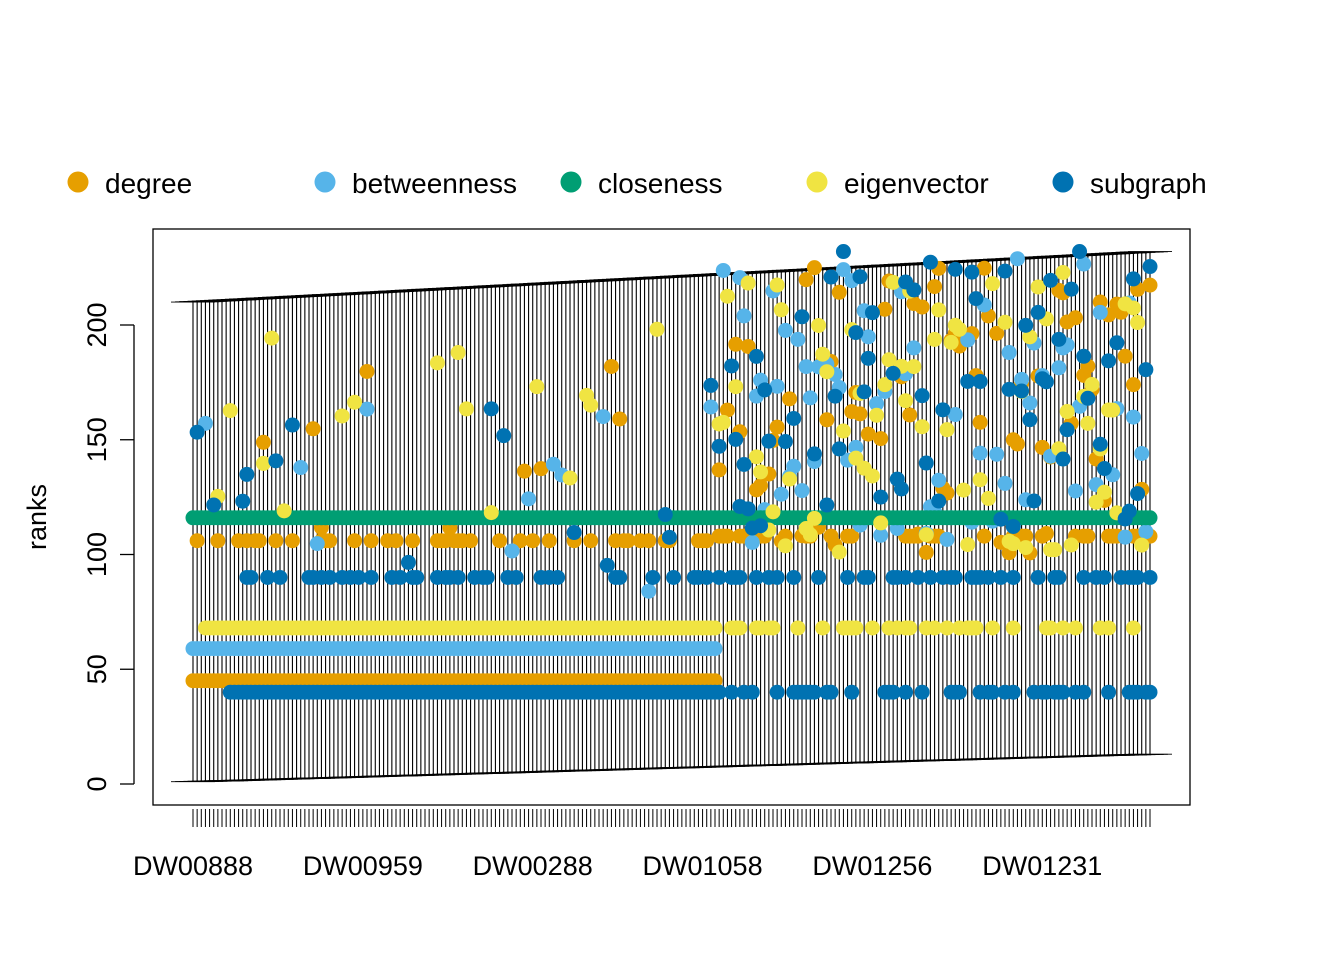 Image resolution: width=1344 pixels, height=960 pixels. Describe the element at coordinates (1150, 518) in the screenshot. I see `point-closeness` at that location.